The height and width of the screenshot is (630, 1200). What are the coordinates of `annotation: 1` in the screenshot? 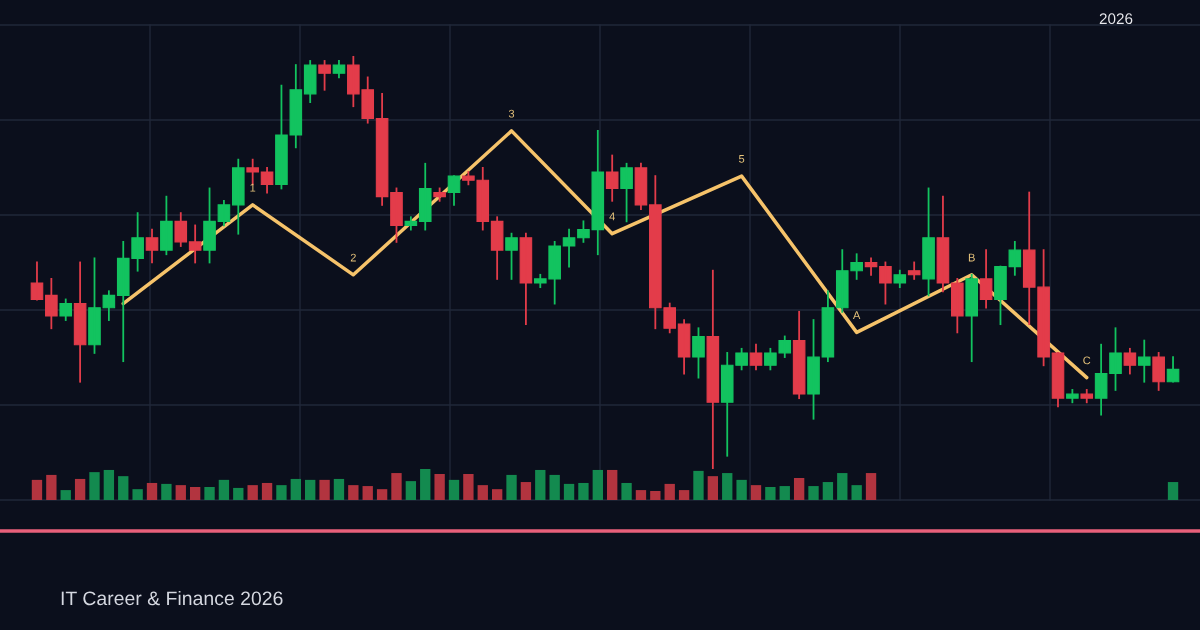 It's located at (253, 187).